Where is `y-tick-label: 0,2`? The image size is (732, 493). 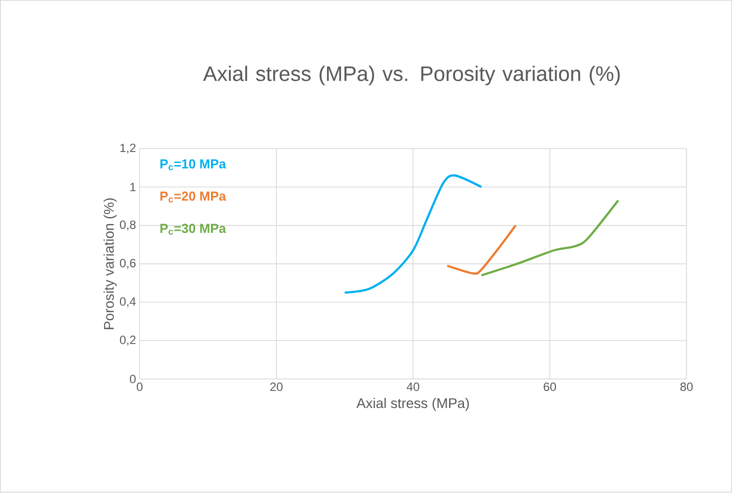 y-tick-label: 0,2 is located at coordinates (128, 341).